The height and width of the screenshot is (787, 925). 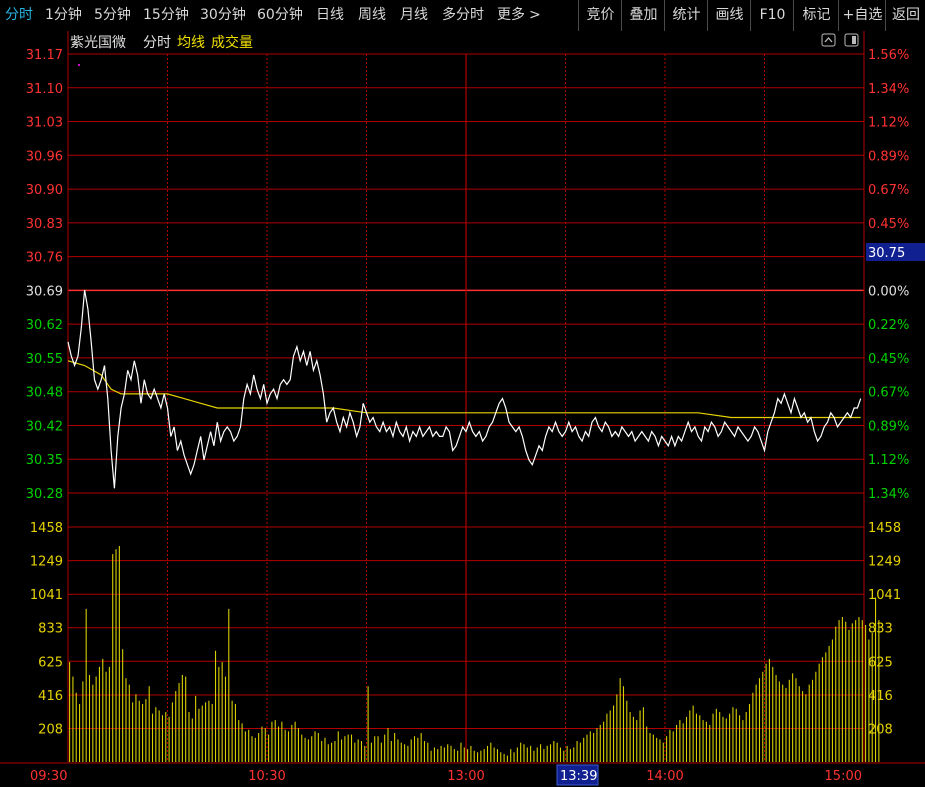 I want to click on tab-weekly: 周线, so click(x=372, y=15).